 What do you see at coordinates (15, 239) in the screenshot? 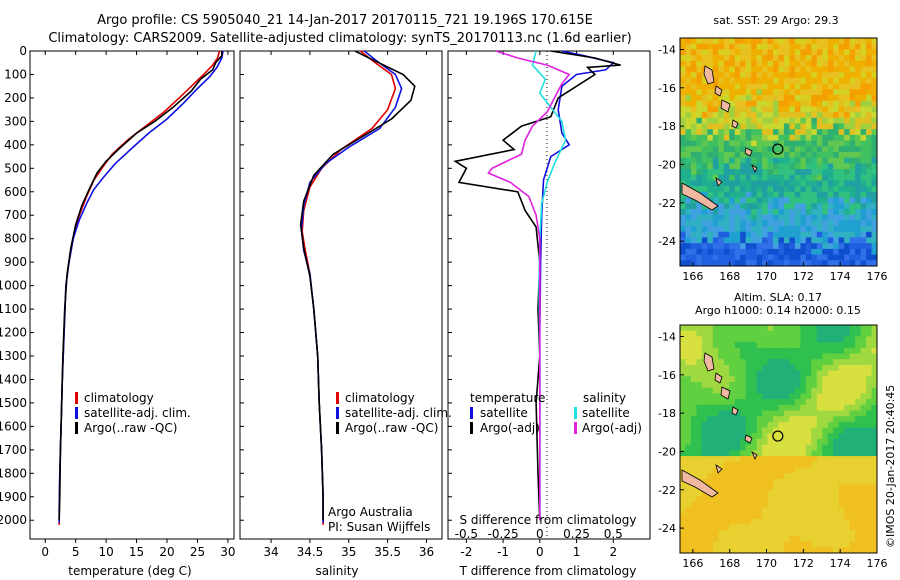
I see `y-tick-label: 800` at bounding box center [15, 239].